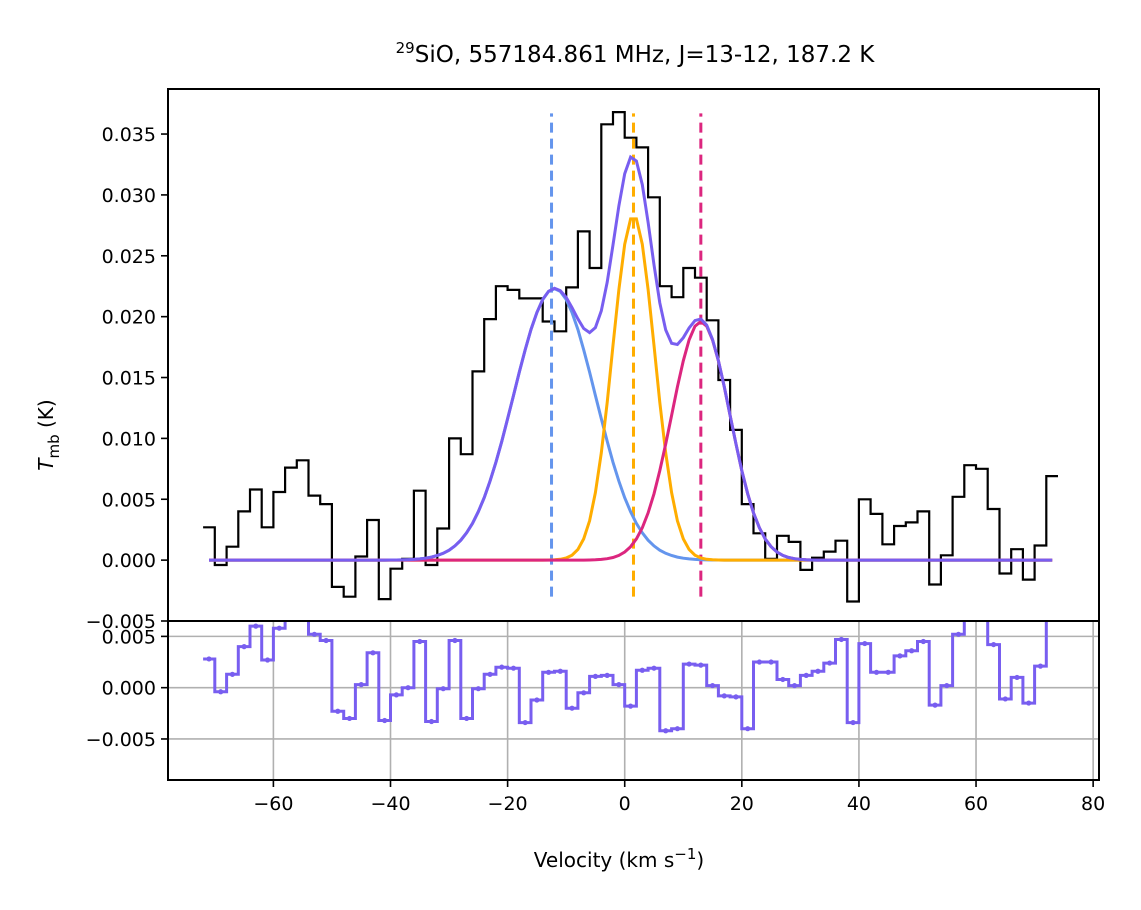 The height and width of the screenshot is (910, 1141). What do you see at coordinates (121, 622) in the screenshot?
I see `y-tick-label-top: −0.005` at bounding box center [121, 622].